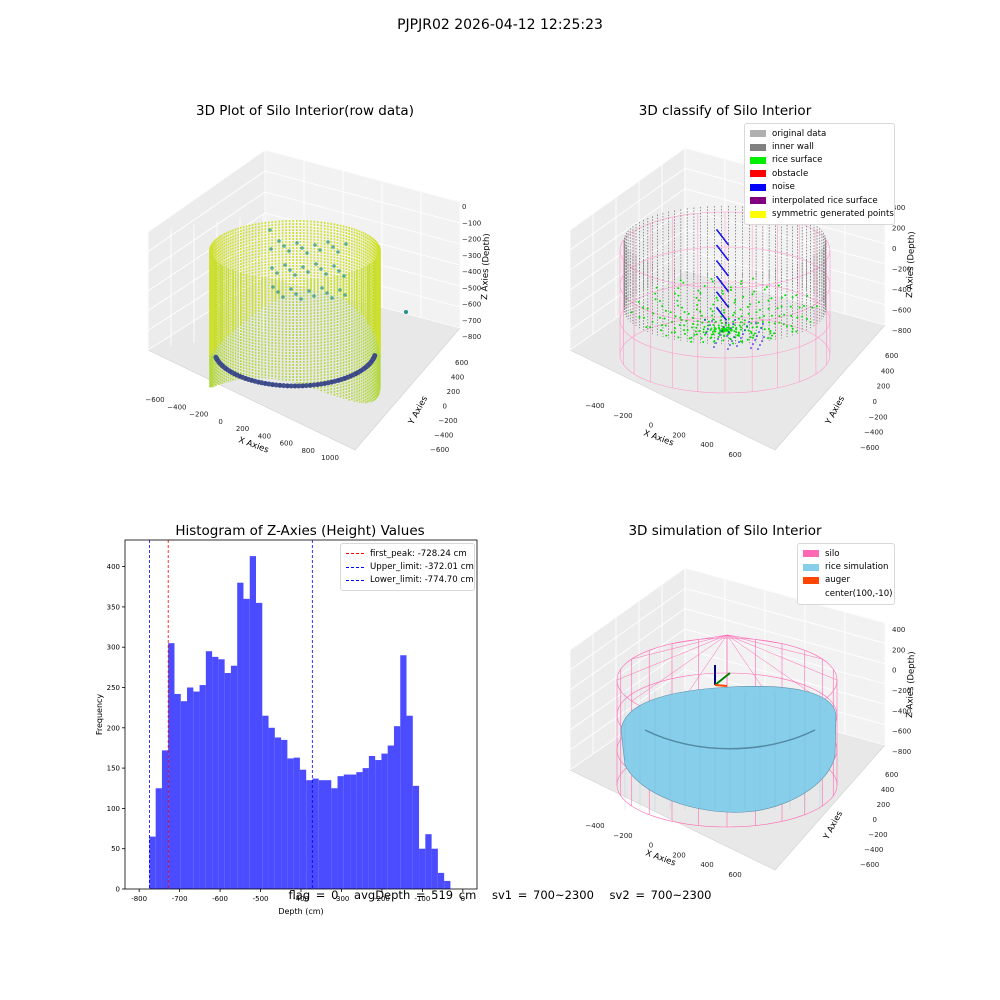  What do you see at coordinates (330, 458) in the screenshot?
I see `x-tick-label: 1000` at bounding box center [330, 458].